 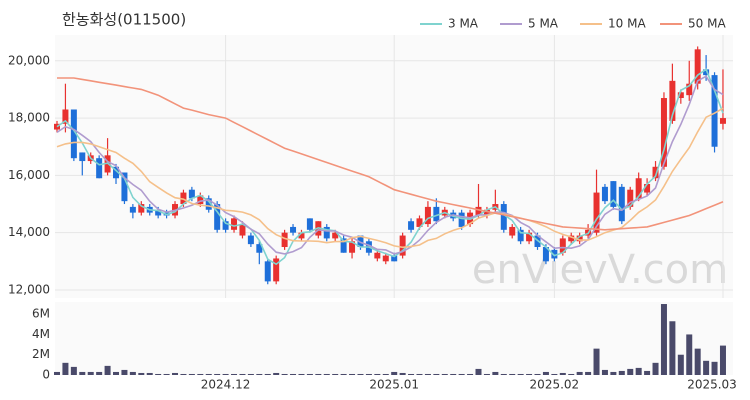 What do you see at coordinates (226, 385) in the screenshot?
I see `x-tick-label: 2024.12` at bounding box center [226, 385].